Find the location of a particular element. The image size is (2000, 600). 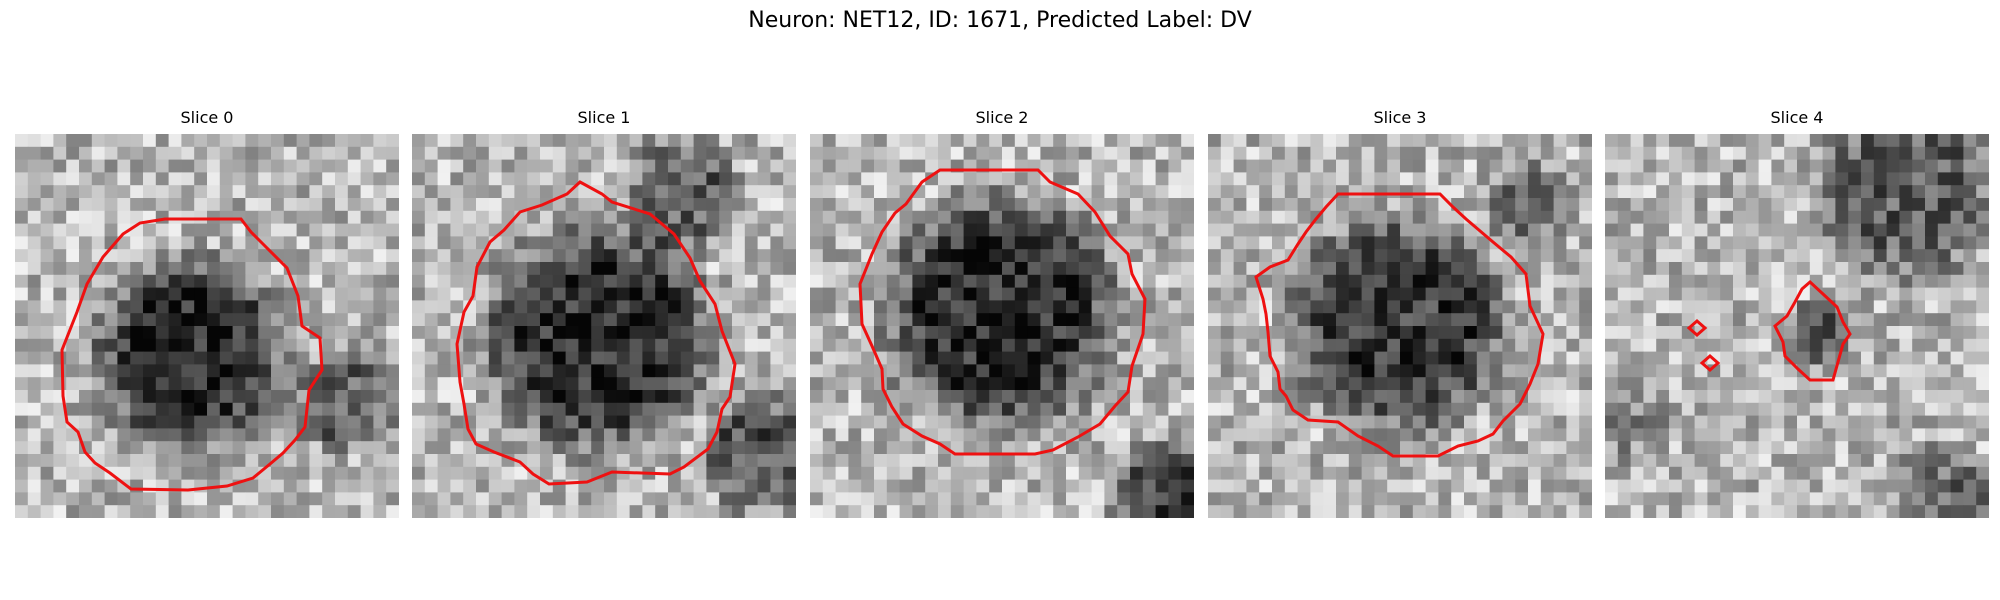

slice-title-3: Slice 3 is located at coordinates (1400, 117).